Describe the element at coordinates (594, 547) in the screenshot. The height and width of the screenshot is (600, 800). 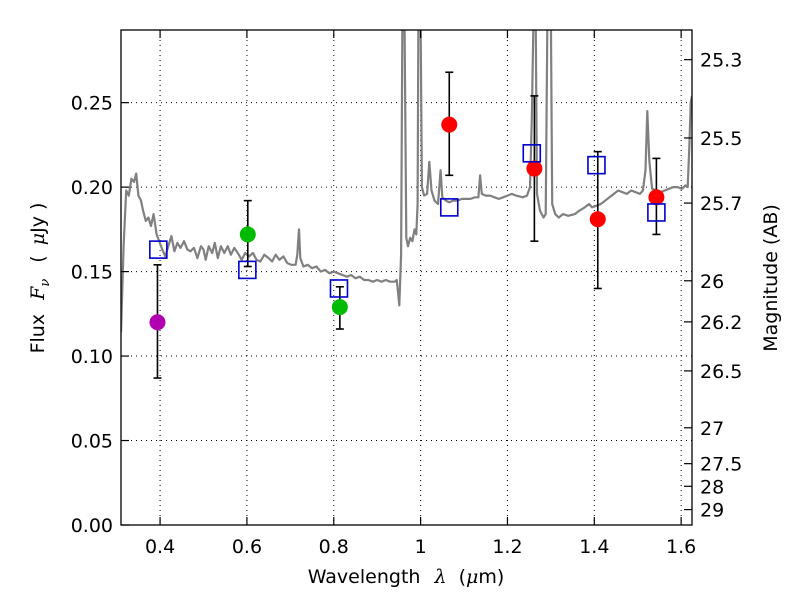
I see `x-tick-label: 1.4` at that location.